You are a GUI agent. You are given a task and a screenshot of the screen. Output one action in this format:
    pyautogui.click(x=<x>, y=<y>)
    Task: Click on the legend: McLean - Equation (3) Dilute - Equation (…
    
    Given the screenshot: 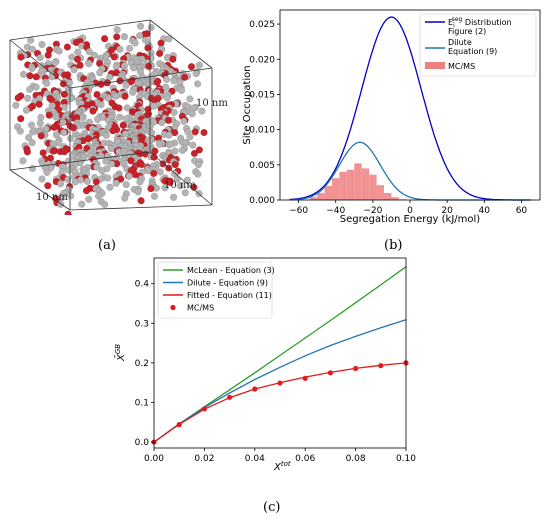 What is the action you would take?
    pyautogui.click(x=216, y=290)
    